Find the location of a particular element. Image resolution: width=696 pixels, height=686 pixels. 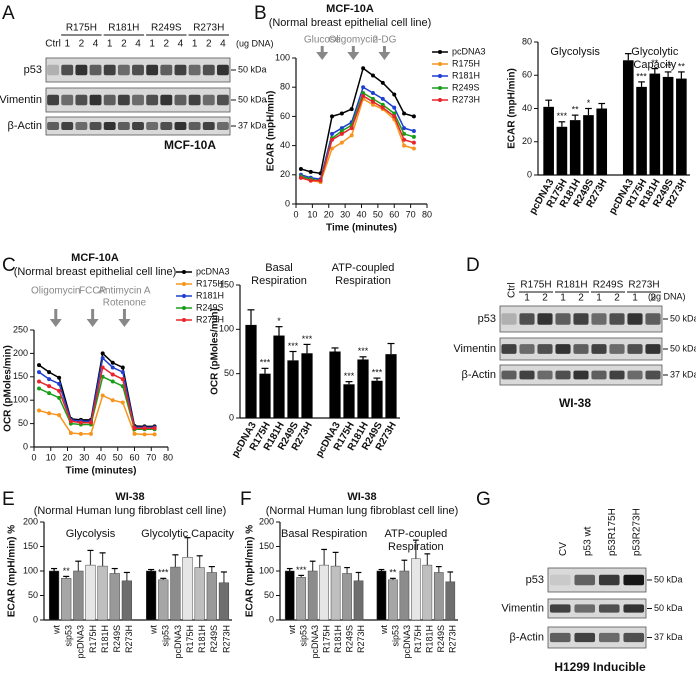

lane-label: CV is located at coordinates (563, 549).